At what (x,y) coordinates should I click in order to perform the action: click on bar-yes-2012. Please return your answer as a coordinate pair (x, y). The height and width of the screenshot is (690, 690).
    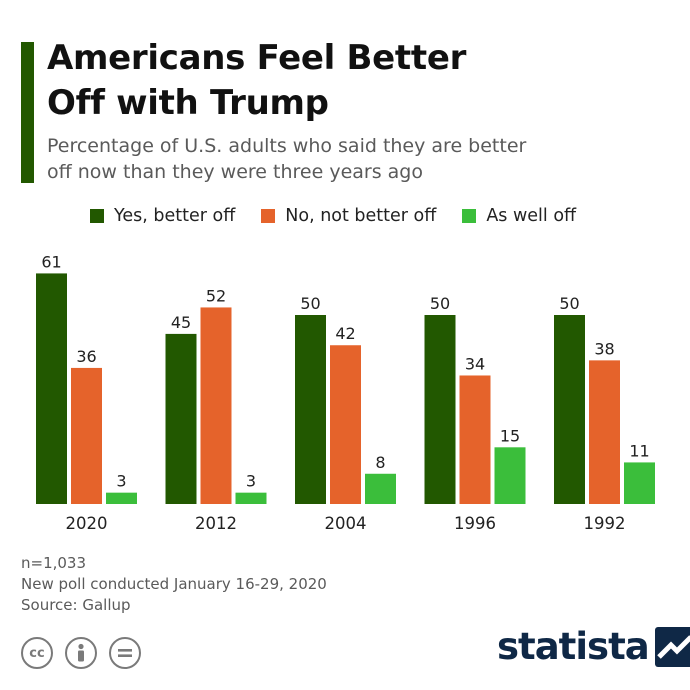
    Looking at the image, I should click on (181, 418).